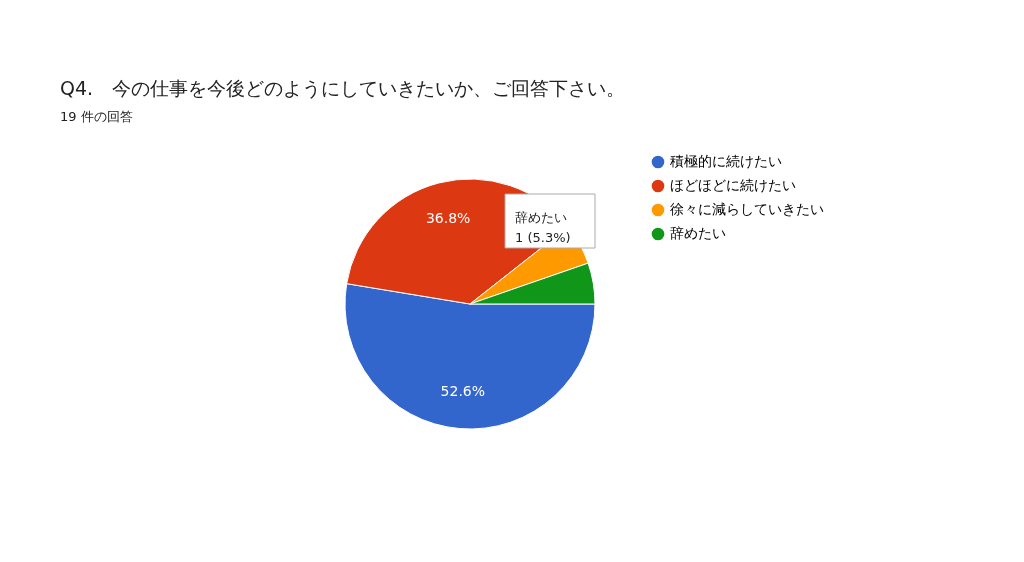 This screenshot has height=562, width=1024. What do you see at coordinates (541, 217) in the screenshot?
I see `text: 辞めたい` at bounding box center [541, 217].